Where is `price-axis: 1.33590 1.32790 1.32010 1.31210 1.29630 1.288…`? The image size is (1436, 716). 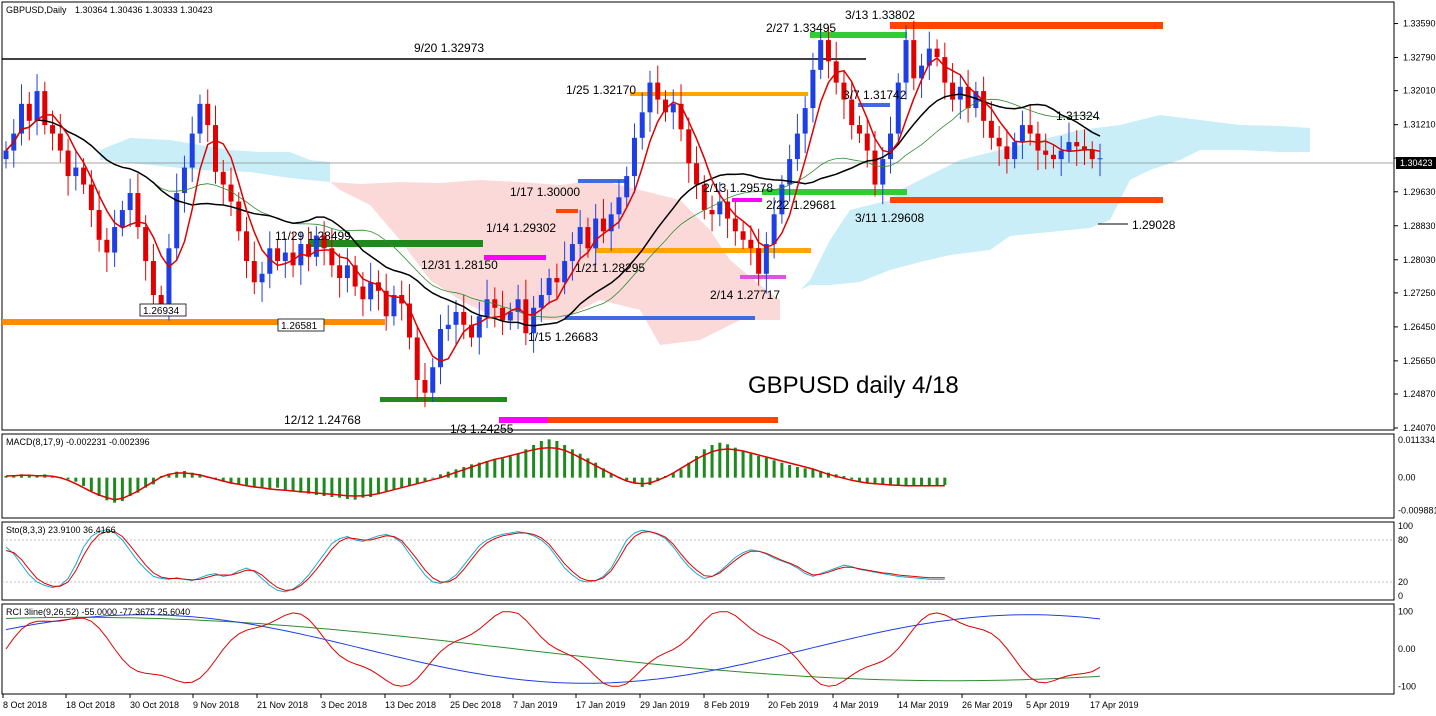
price-axis: 1.33590 1.32790 1.32010 1.31210 1.29630 1.288… is located at coordinates (1415, 226).